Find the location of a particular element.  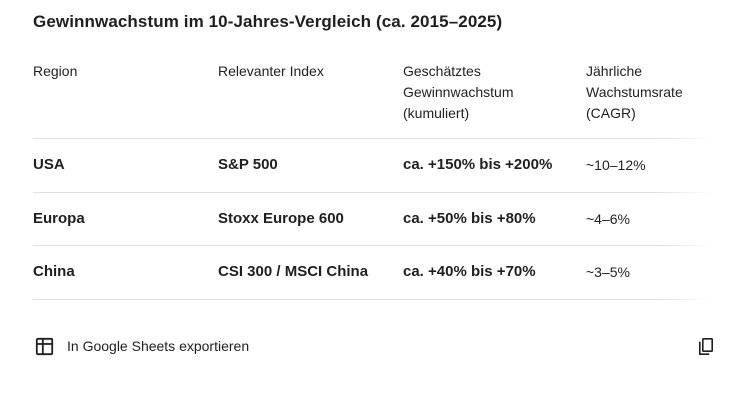

export-to-sheets-button: In Google Sheets exportieren is located at coordinates (142, 346).